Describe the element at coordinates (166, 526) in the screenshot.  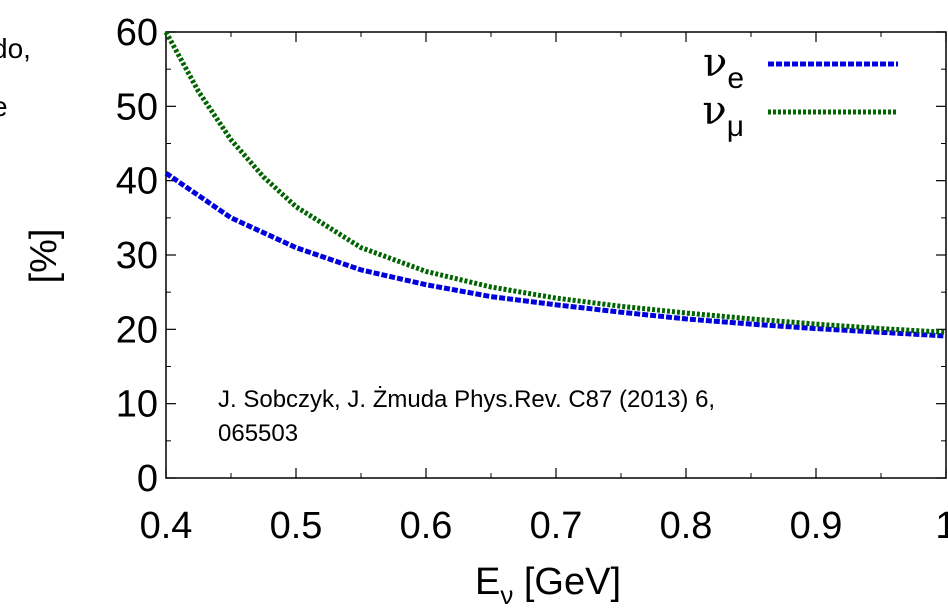
I see `x-tick-label: 0.4` at that location.